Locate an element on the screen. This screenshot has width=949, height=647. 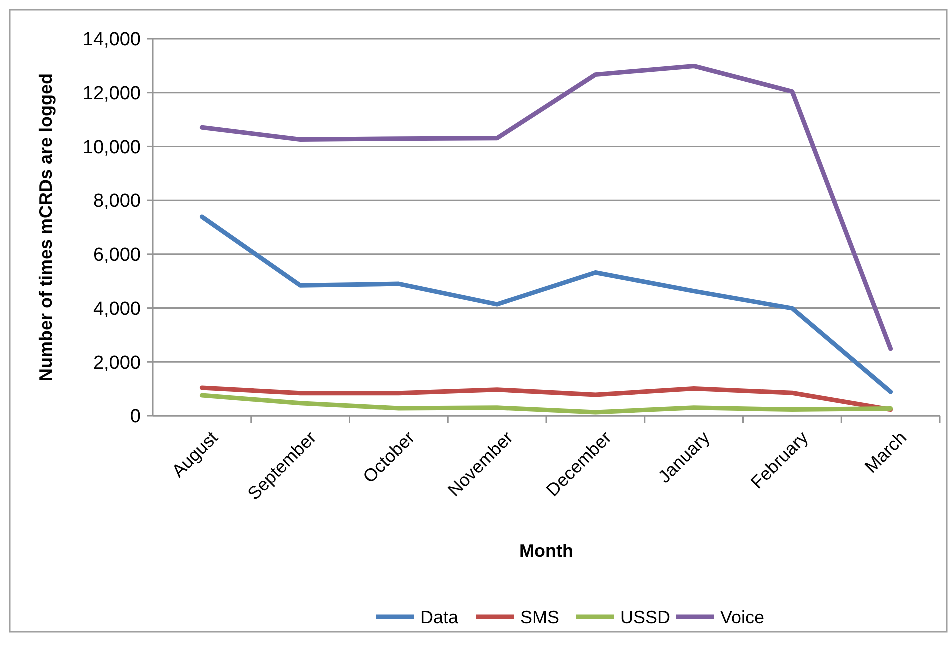
y-tick-label: 0 is located at coordinates (135, 417).